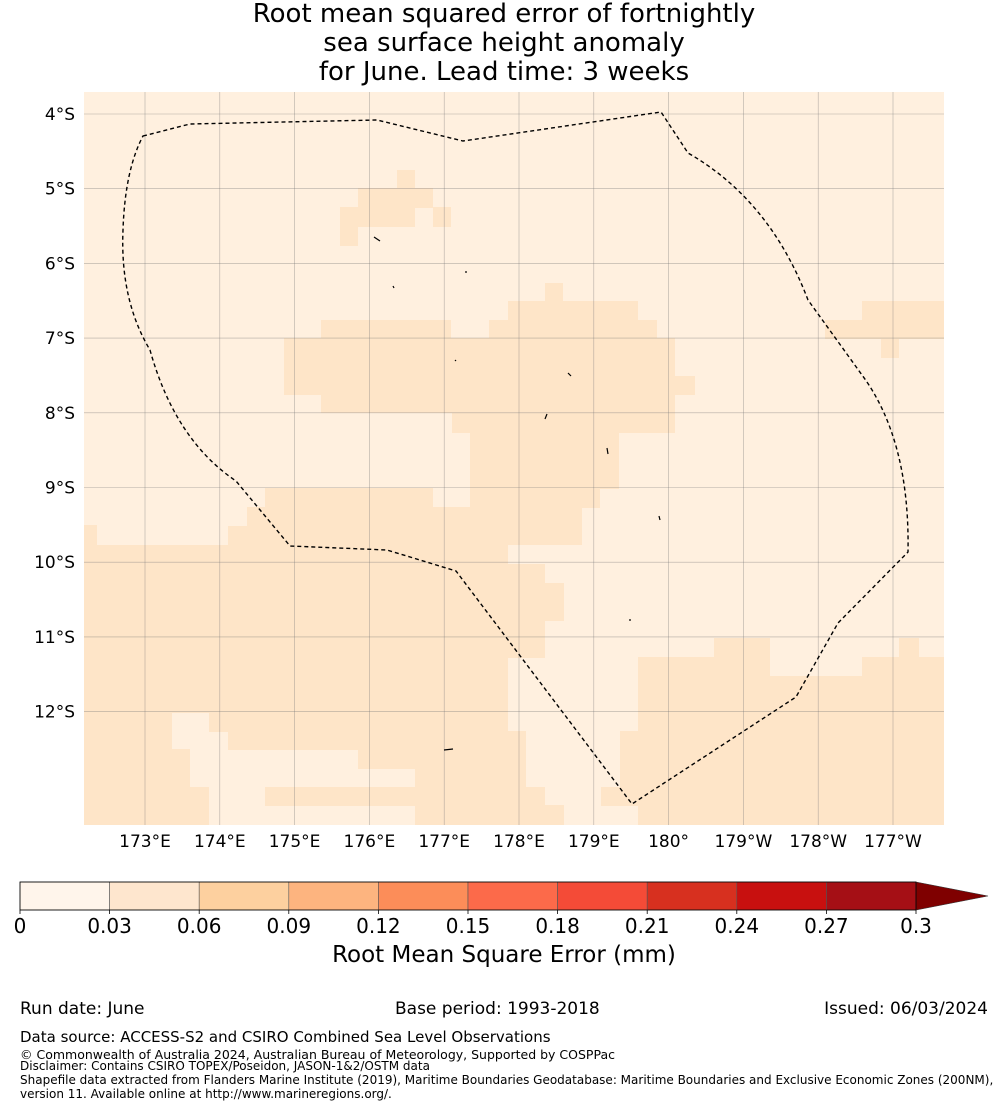 This screenshot has width=1008, height=1110. What do you see at coordinates (60, 414) in the screenshot?
I see `lat-tick-label: 8°S` at bounding box center [60, 414].